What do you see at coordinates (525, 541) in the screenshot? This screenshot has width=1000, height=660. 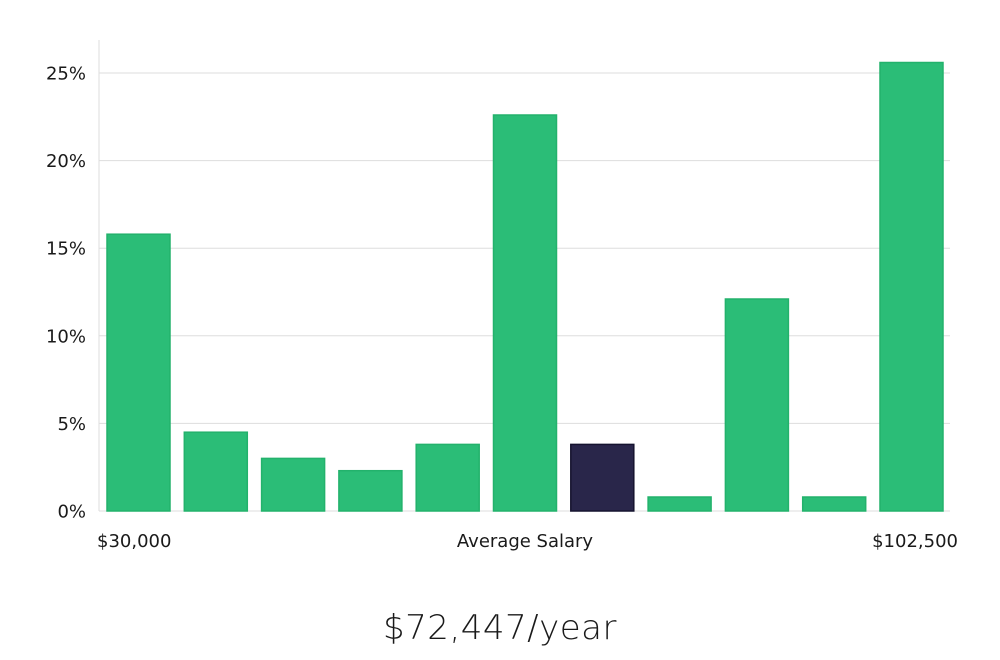 I see `x-label-center: Average Salary` at bounding box center [525, 541].